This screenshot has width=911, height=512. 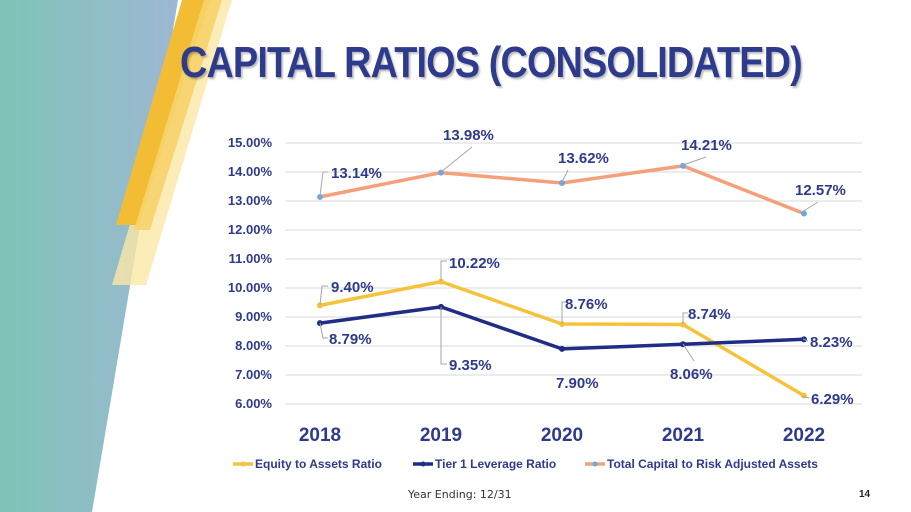 What do you see at coordinates (865, 494) in the screenshot?
I see `page-number: 14` at bounding box center [865, 494].